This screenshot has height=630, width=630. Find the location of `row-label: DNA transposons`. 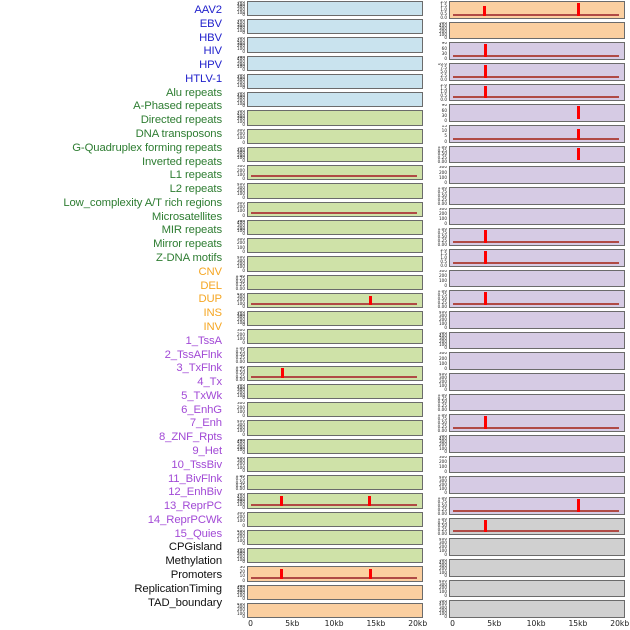

row-label: DNA transposons is located at coordinates (179, 134).